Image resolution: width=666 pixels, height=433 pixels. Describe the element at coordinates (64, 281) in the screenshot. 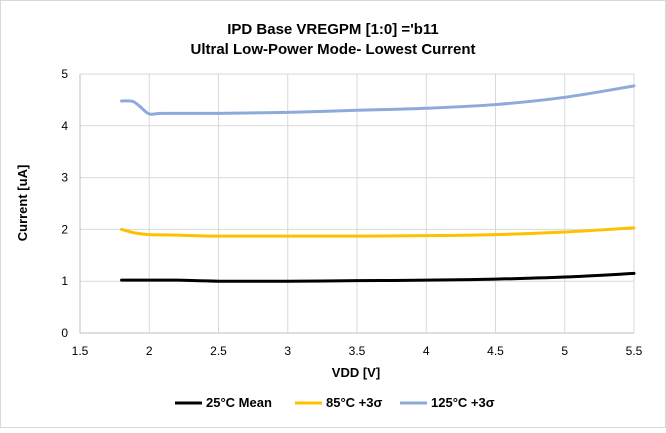

I see `y-tick-label: 1` at that location.